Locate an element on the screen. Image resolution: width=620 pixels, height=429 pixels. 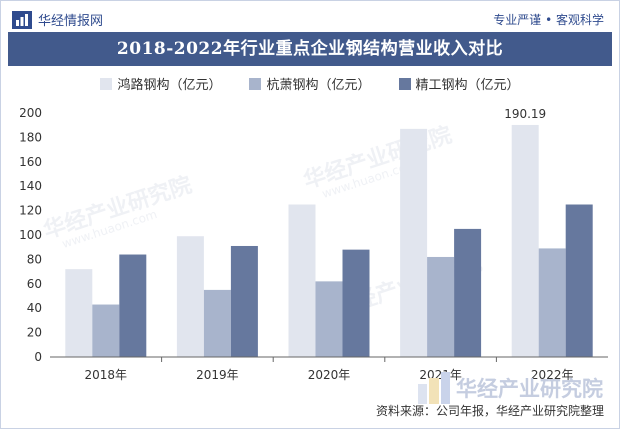
y-tick-label: 160 is located at coordinates (30, 162).